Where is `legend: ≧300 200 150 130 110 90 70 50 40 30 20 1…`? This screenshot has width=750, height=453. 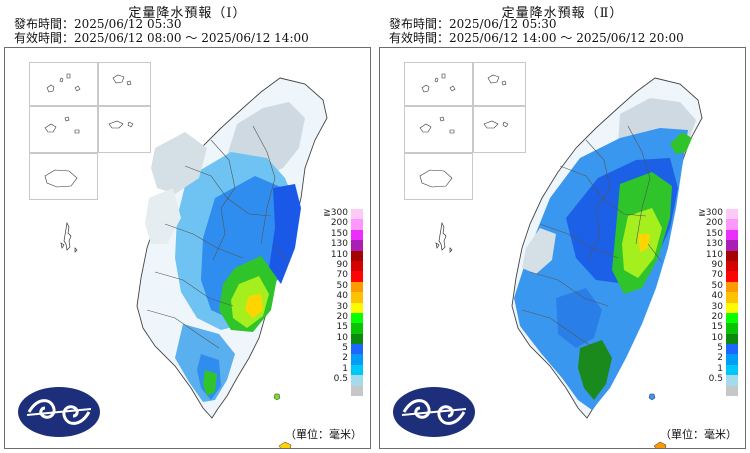
legend: ≧300 200 150 130 110 90 70 50 40 30 20 1… is located at coordinates (719, 302).